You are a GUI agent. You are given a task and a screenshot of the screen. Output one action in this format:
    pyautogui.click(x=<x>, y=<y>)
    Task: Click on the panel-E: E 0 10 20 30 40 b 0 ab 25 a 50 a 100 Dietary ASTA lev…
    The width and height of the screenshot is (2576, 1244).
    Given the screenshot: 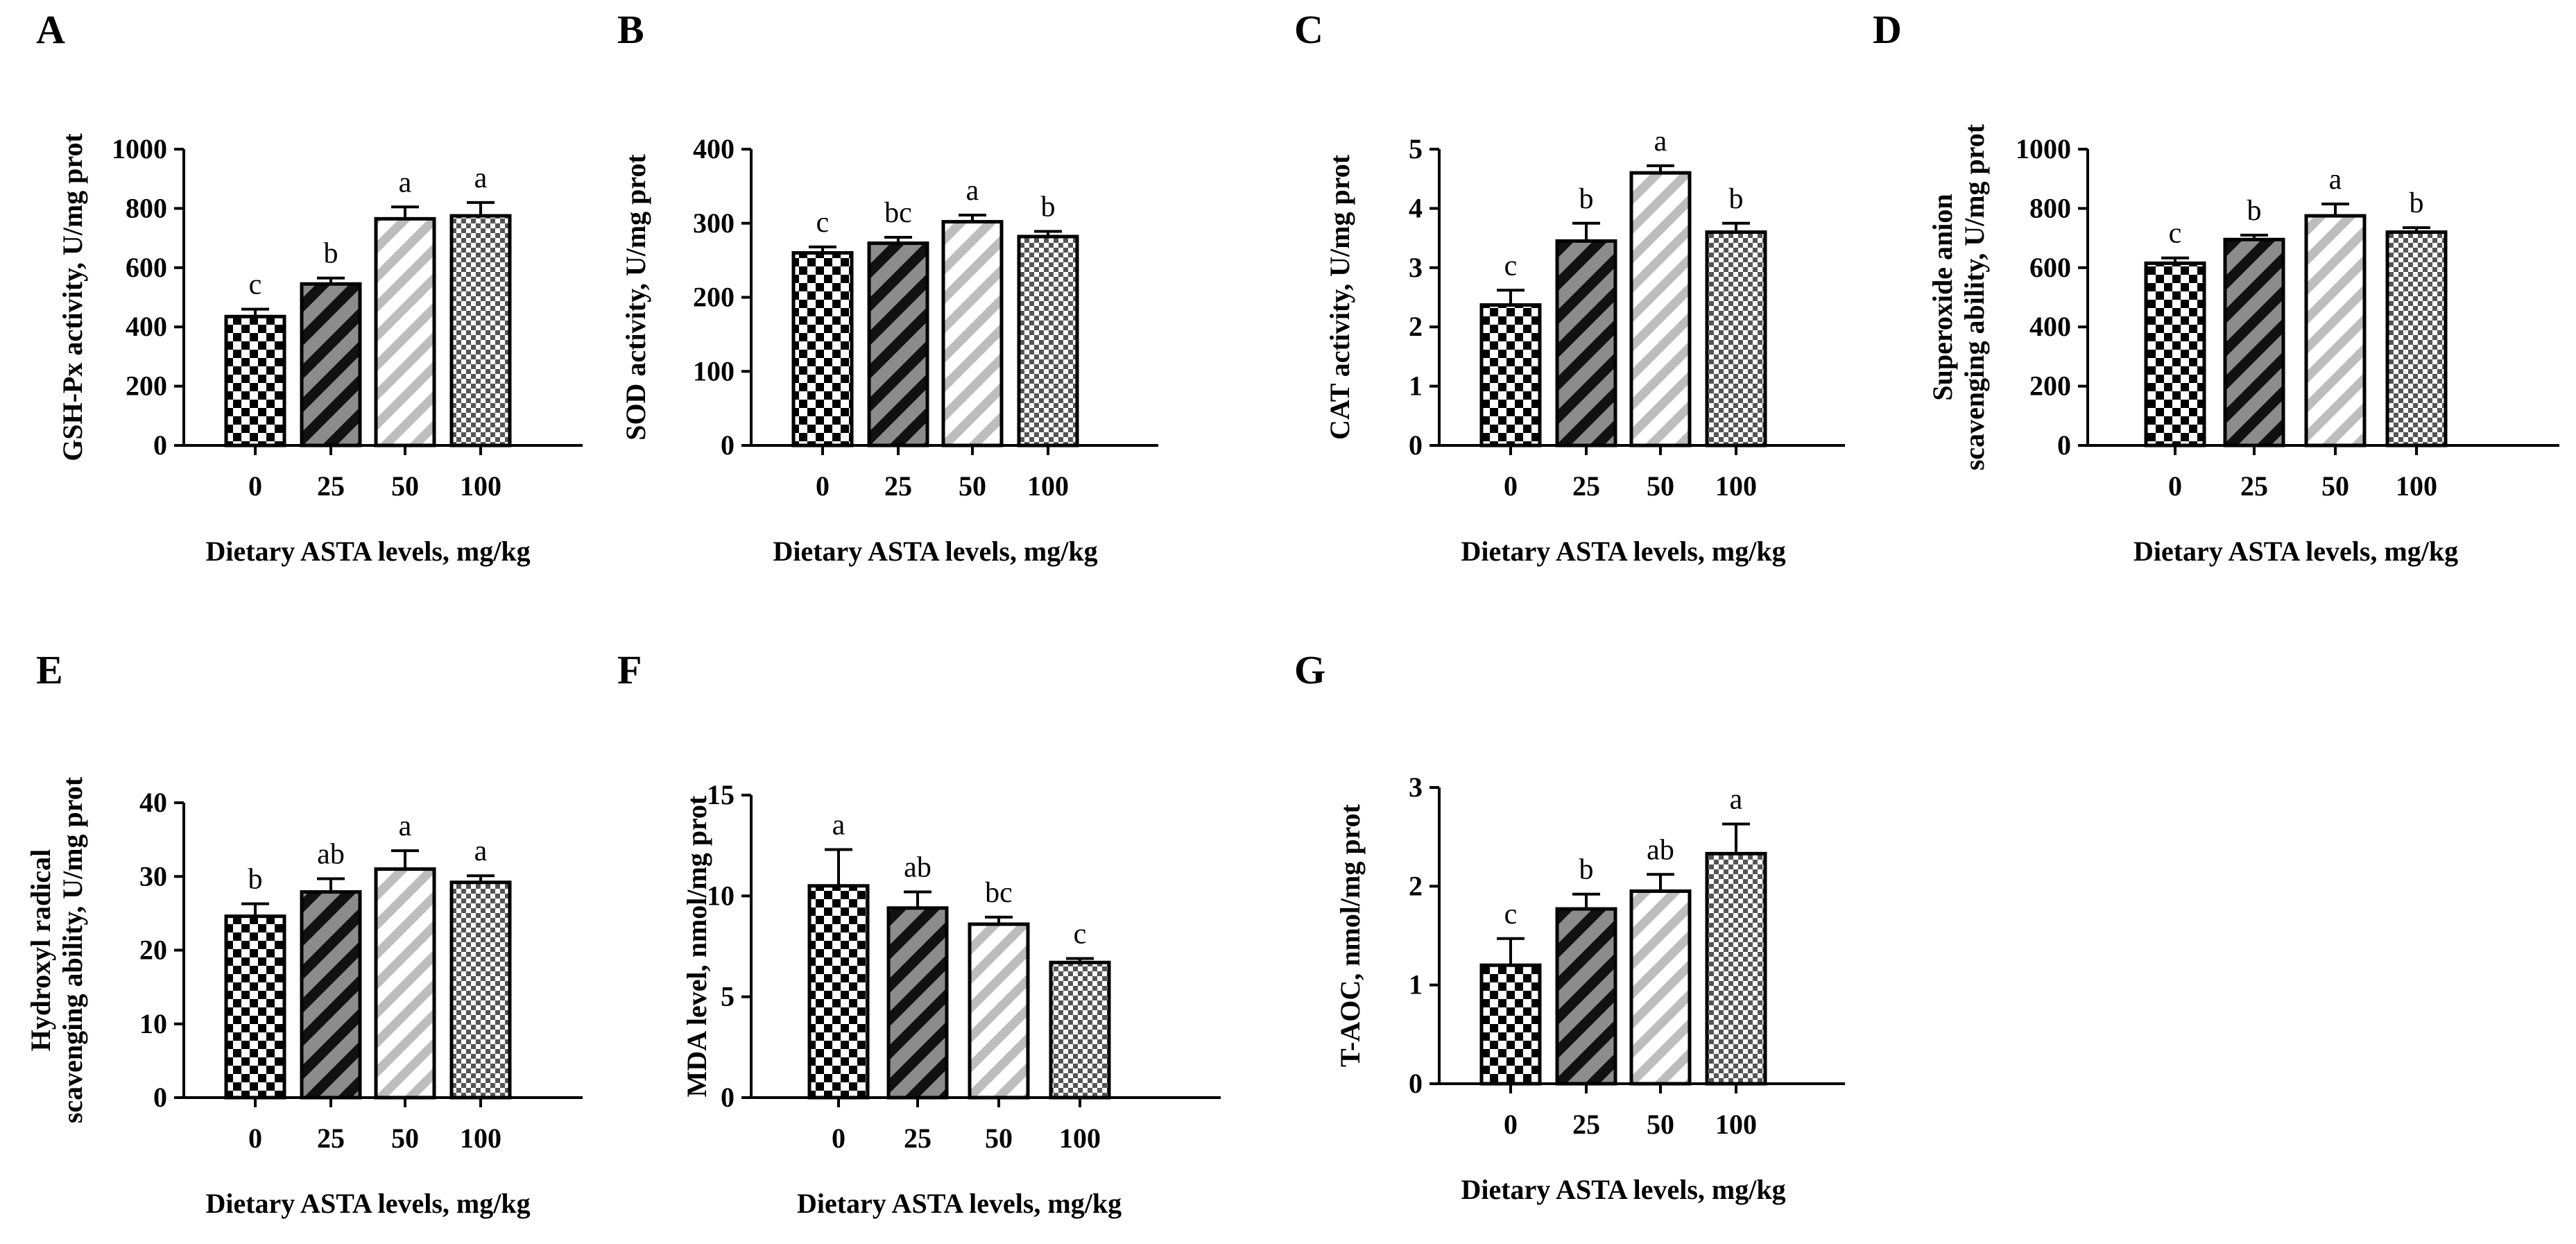 What is the action you would take?
    pyautogui.click(x=304, y=933)
    